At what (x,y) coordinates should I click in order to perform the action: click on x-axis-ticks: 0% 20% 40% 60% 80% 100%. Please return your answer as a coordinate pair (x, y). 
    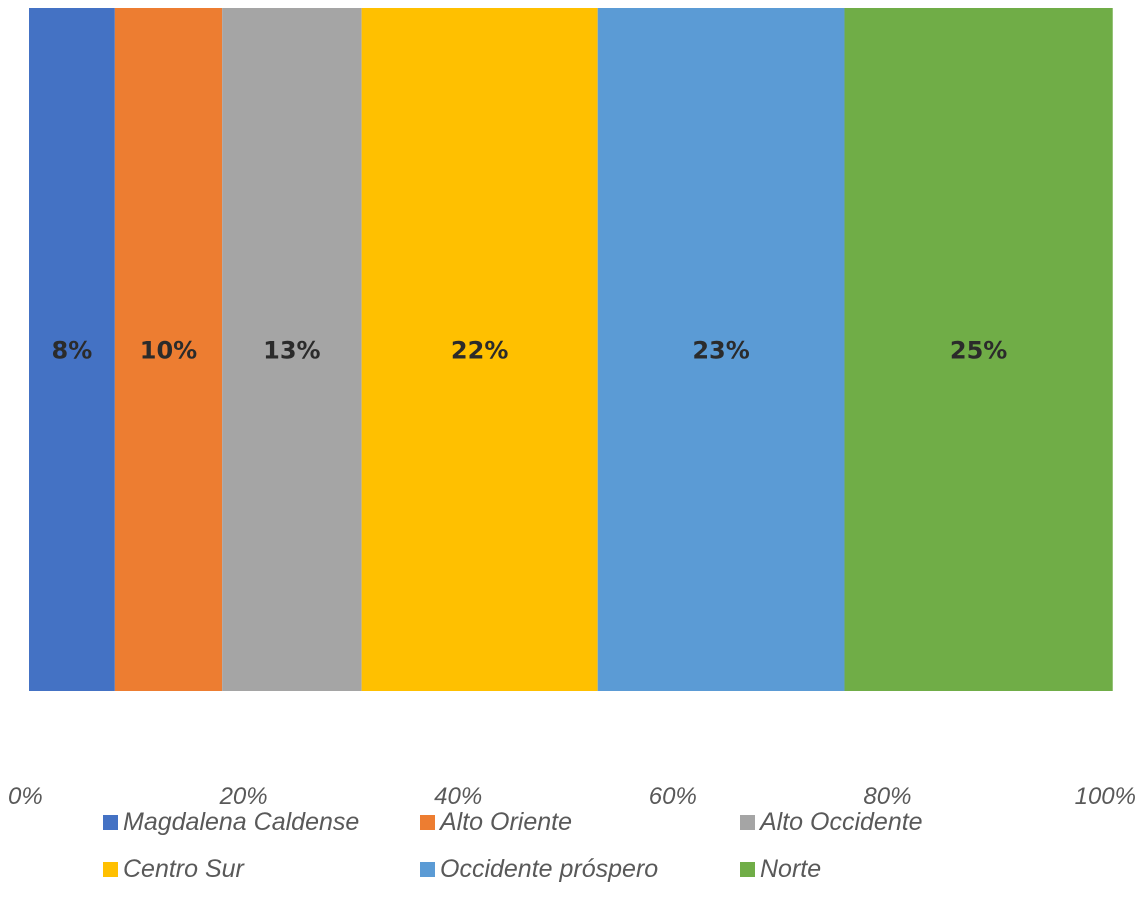
    Looking at the image, I should click on (572, 796).